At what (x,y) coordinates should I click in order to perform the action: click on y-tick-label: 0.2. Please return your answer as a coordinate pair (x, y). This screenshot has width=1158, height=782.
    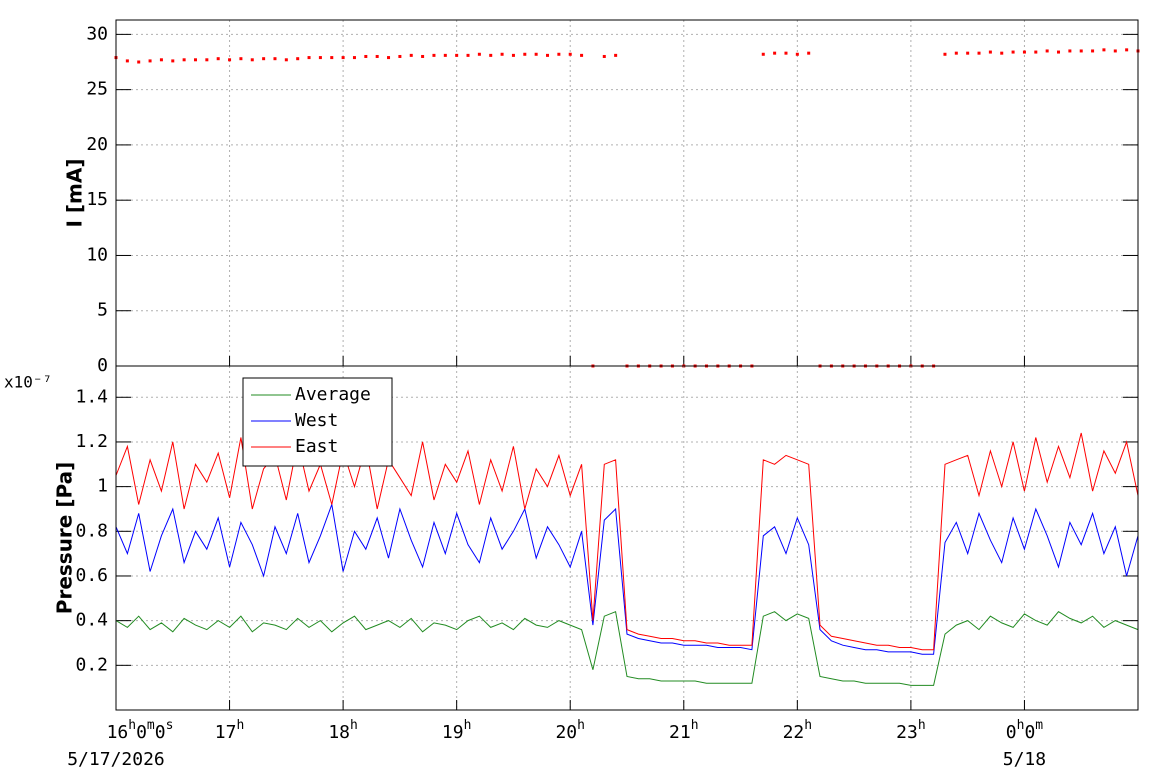
    Looking at the image, I should click on (91, 664).